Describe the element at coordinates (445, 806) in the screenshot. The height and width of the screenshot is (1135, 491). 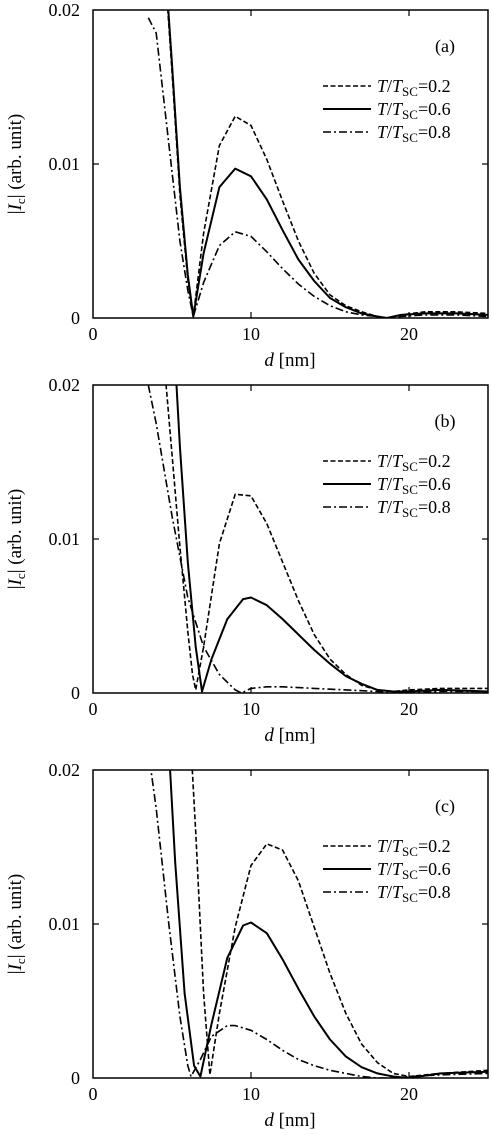
I see `panel-label: (c)` at that location.